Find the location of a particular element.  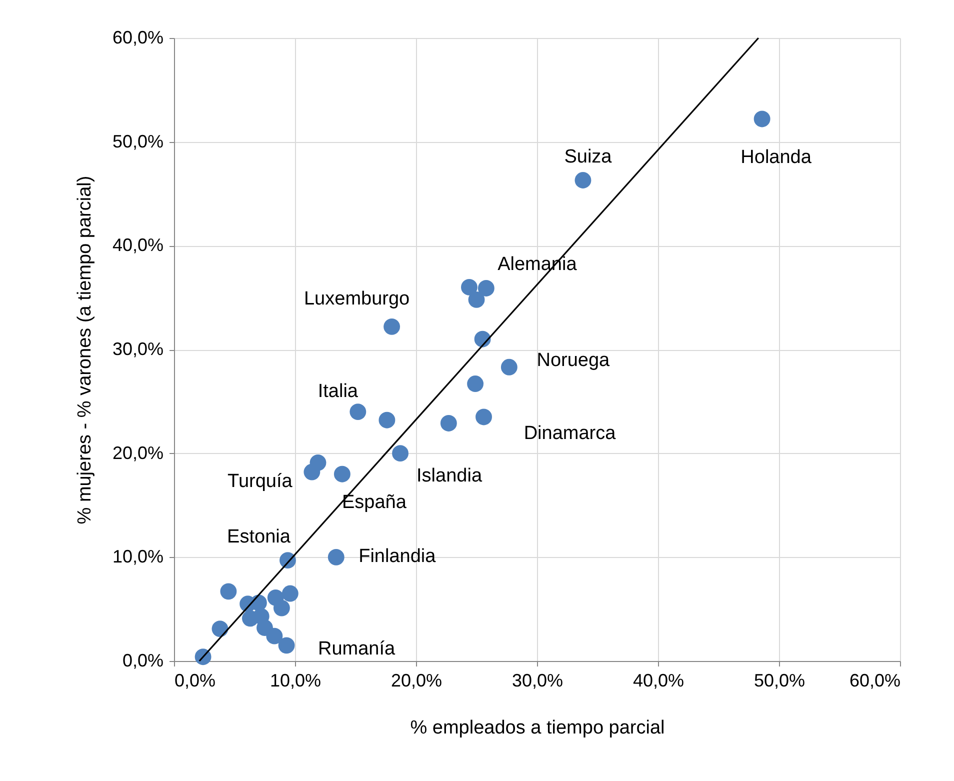

x-tick-label: 0,0% is located at coordinates (195, 680).